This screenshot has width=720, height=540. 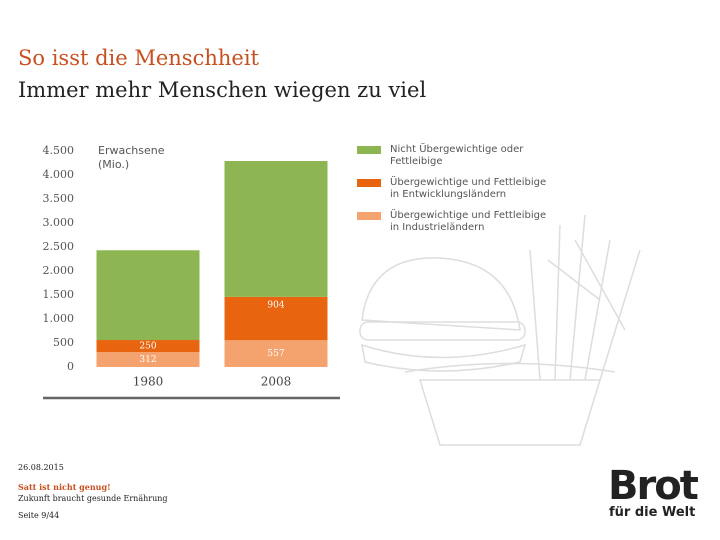 I want to click on y-tick-label: 1.000, so click(x=59, y=318).